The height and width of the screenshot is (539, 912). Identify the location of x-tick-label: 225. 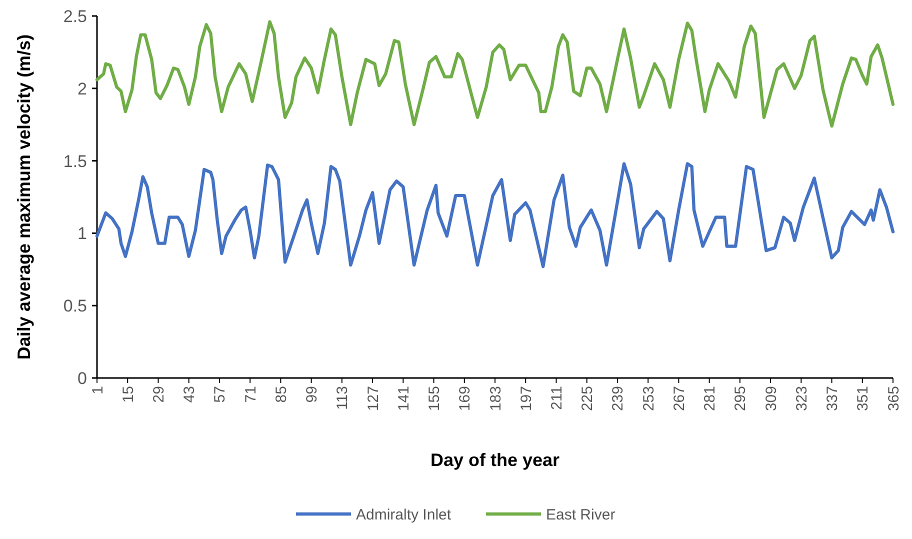
(587, 399).